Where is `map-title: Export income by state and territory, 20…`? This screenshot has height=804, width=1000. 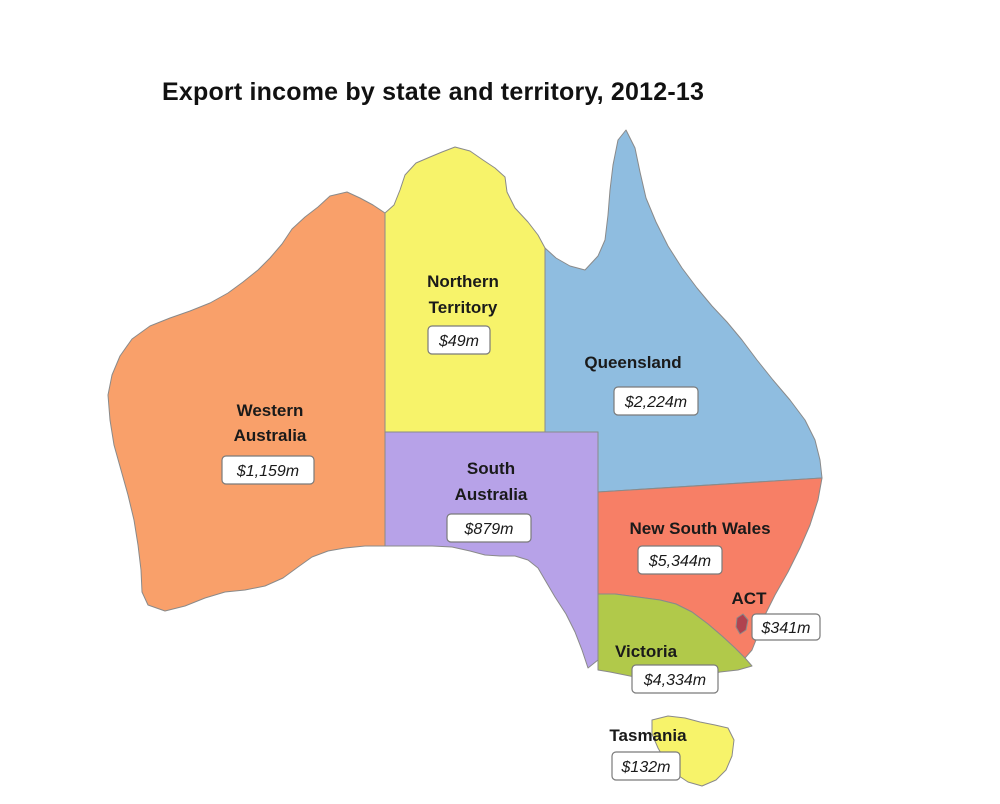 map-title: Export income by state and territory, 20… is located at coordinates (433, 92).